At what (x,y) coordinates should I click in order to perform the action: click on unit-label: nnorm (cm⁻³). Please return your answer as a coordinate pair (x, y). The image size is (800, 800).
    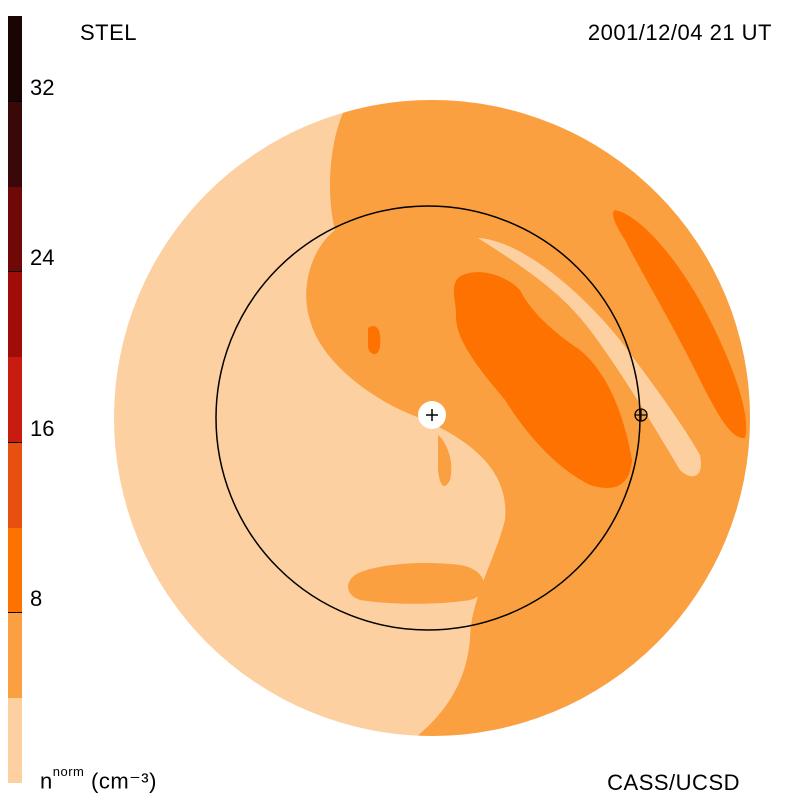
    Looking at the image, I should click on (98, 779).